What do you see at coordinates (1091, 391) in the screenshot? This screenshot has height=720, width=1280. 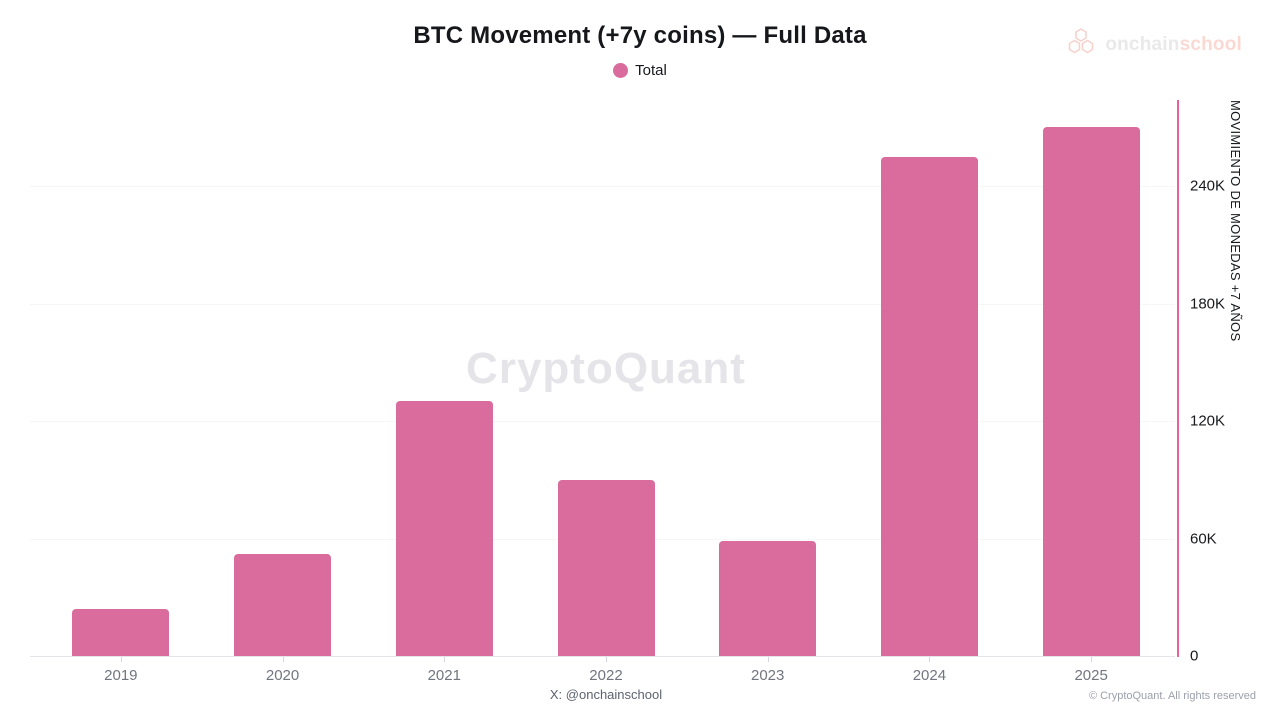 I see `bar-2025` at bounding box center [1091, 391].